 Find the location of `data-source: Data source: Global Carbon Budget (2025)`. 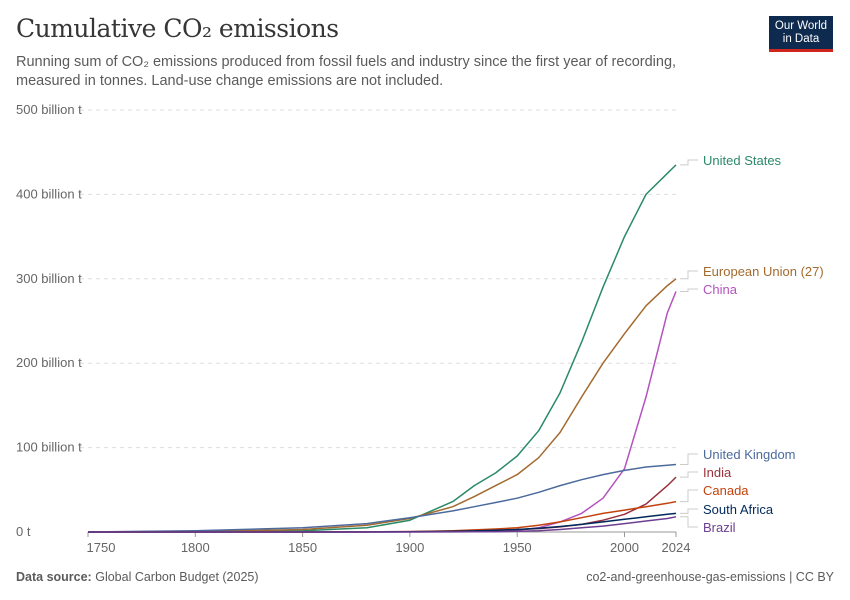

data-source: Data source: Global Carbon Budget (2025) is located at coordinates (137, 577).